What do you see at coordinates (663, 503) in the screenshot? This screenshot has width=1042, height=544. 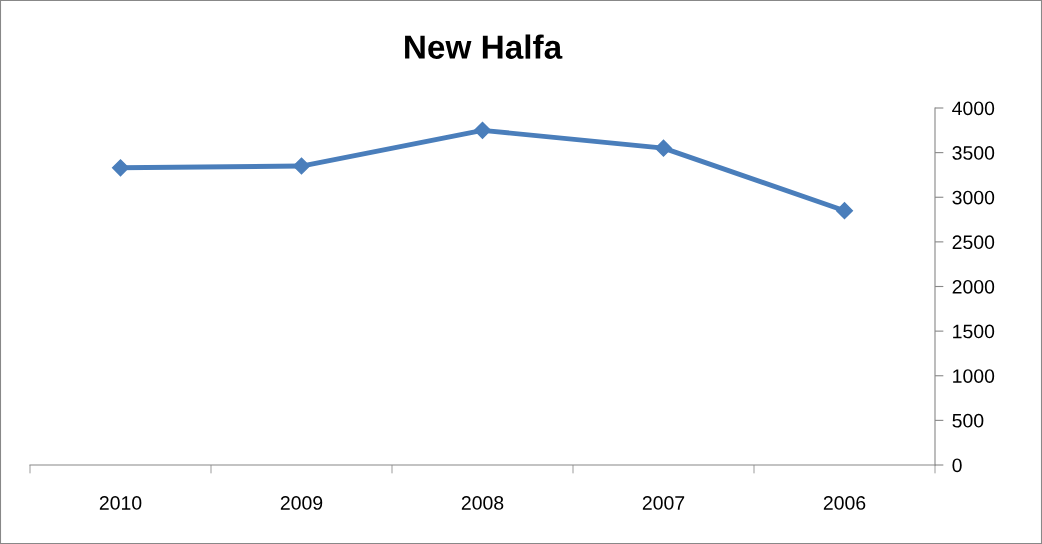 I see `x-tick-label: 2007` at bounding box center [663, 503].